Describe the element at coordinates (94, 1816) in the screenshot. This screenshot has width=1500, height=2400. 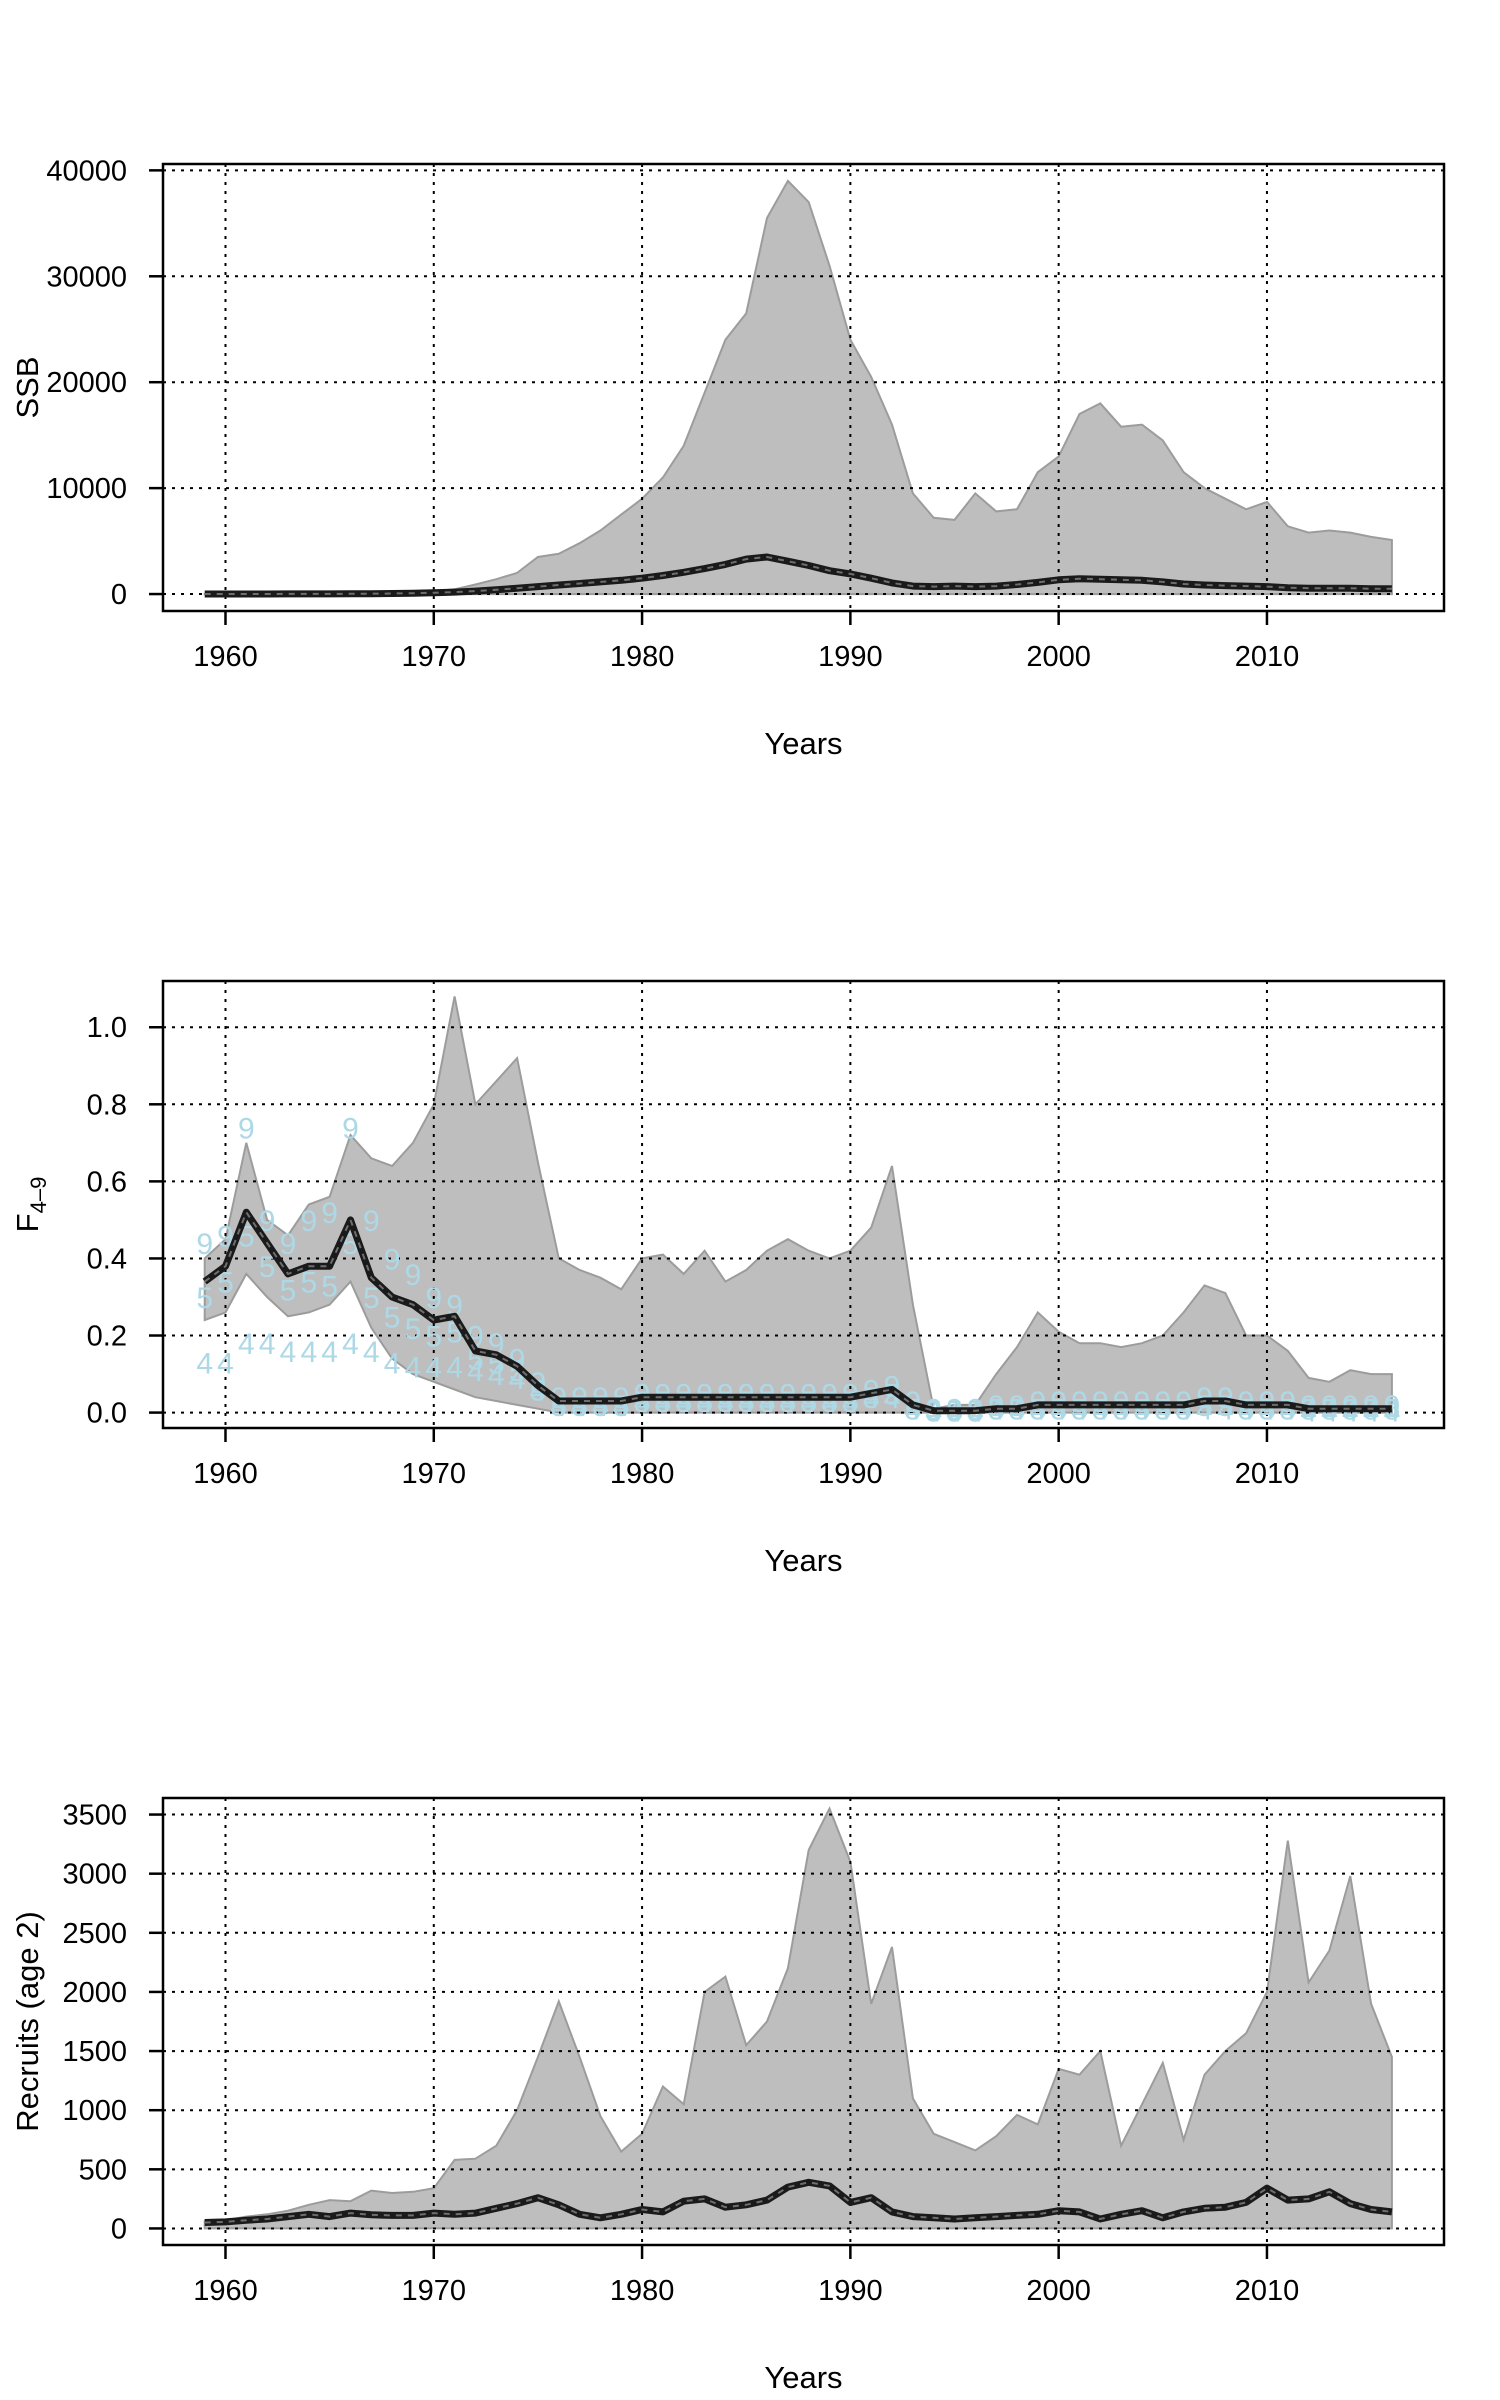
I see `y-tick-label: 3500` at that location.